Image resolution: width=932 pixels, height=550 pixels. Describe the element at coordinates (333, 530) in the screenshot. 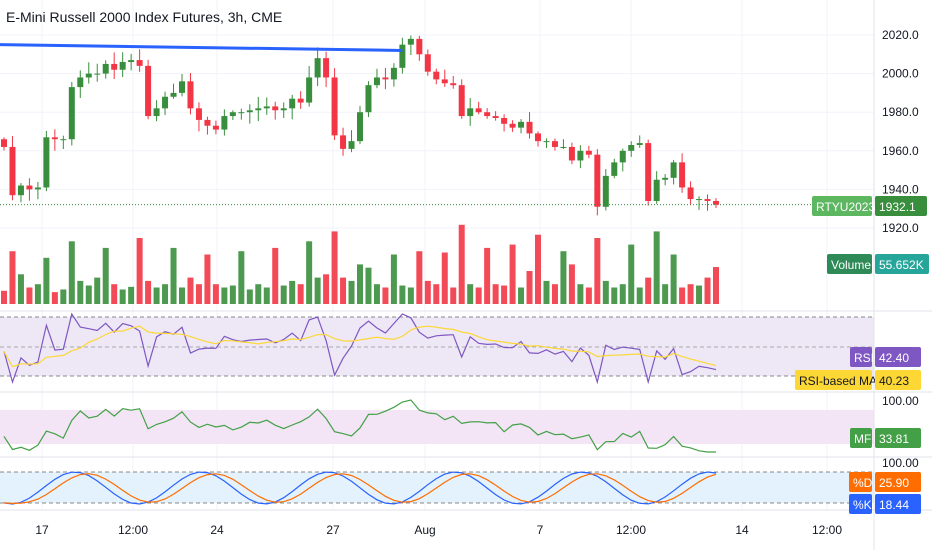

I see `time-tick-label: 27` at that location.